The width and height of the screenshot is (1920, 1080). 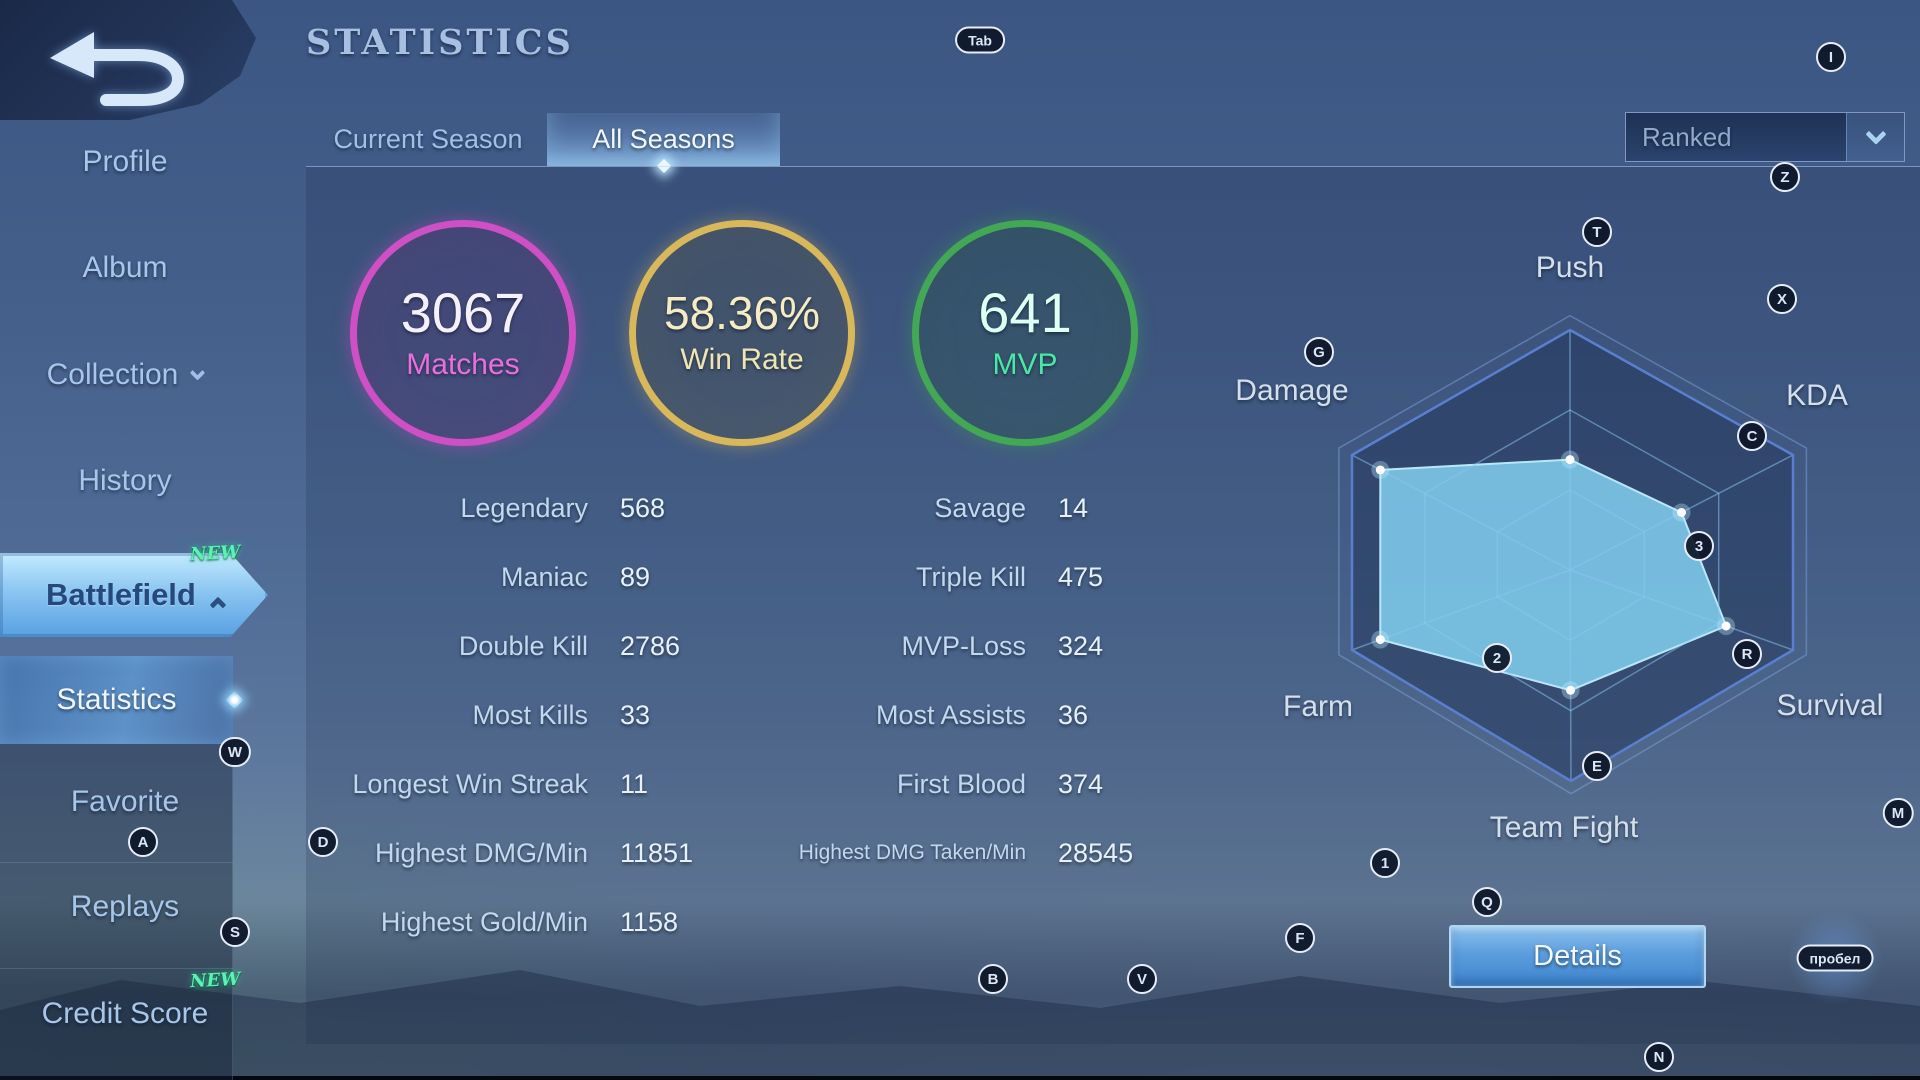 What do you see at coordinates (650, 646) in the screenshot?
I see `stat-value: 2786` at bounding box center [650, 646].